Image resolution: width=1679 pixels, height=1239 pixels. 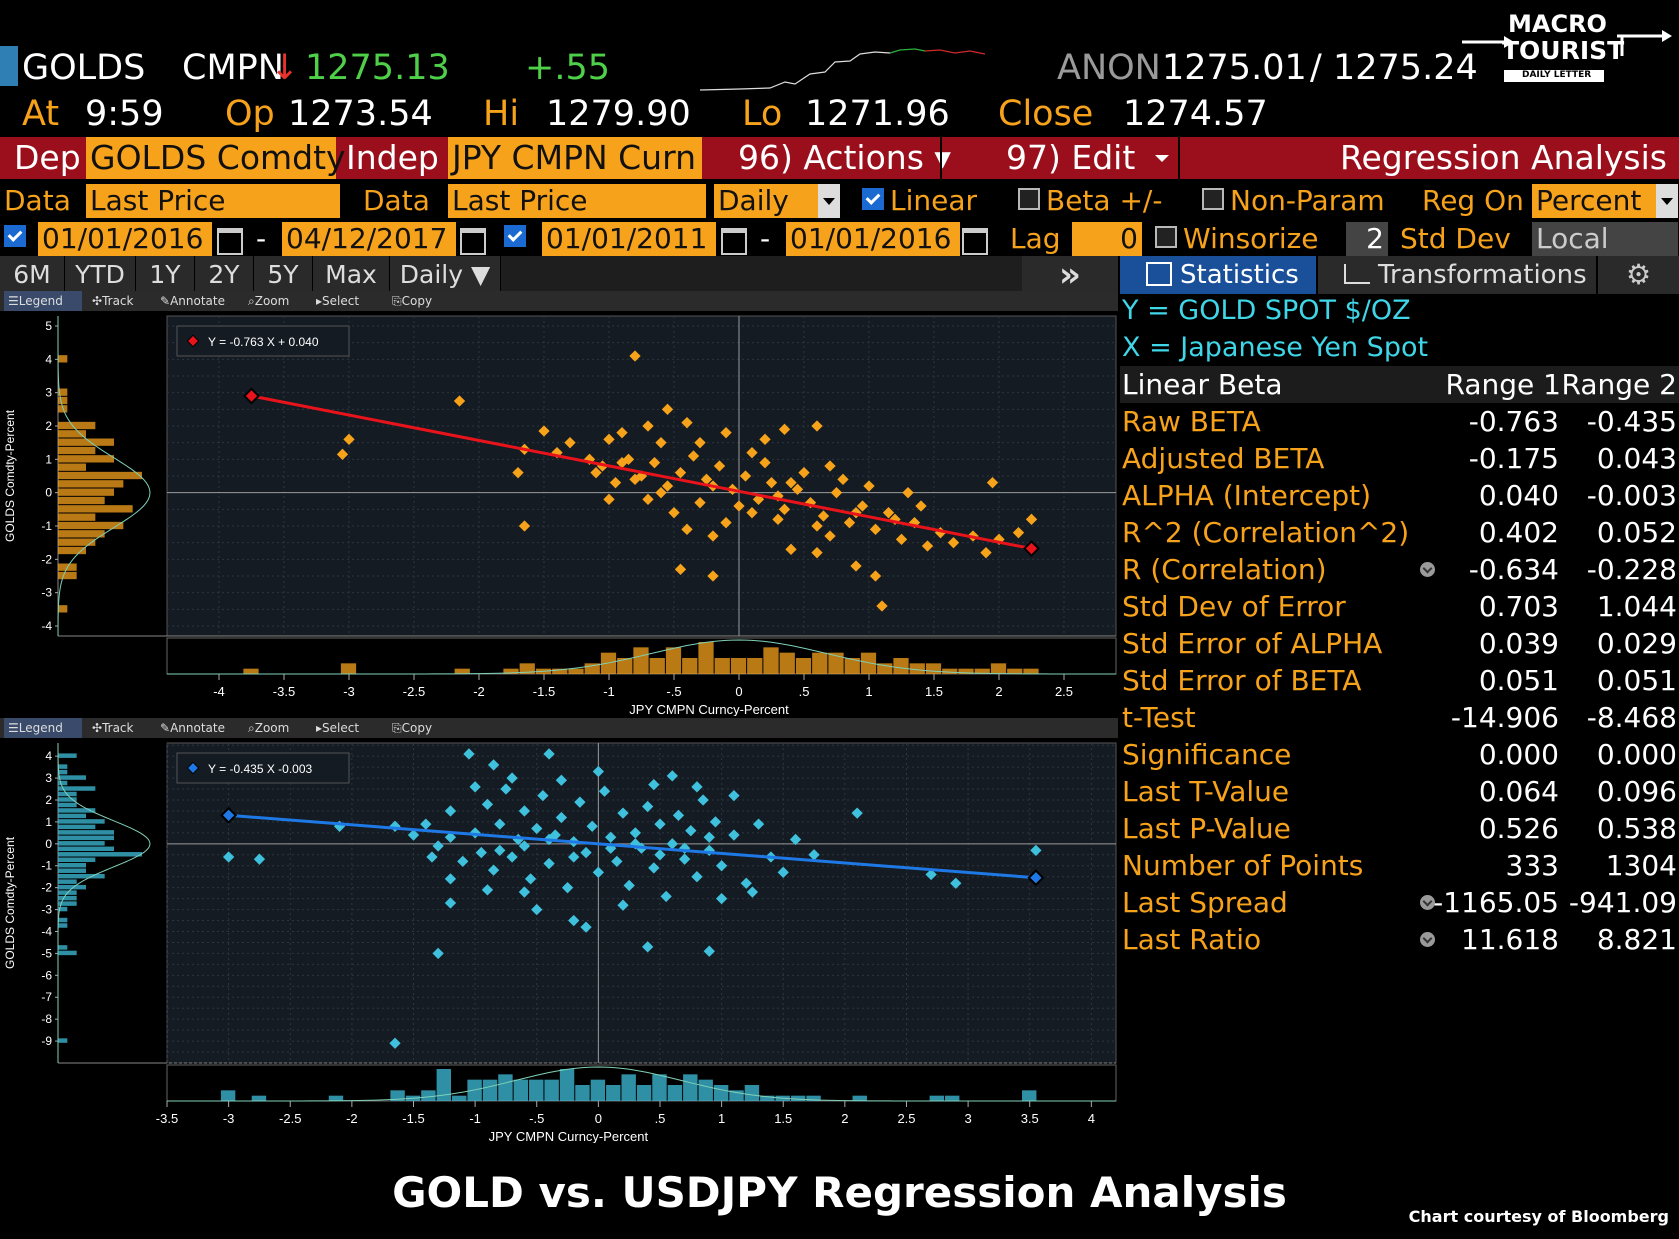 What do you see at coordinates (213, 201) in the screenshot?
I see `dep-data-field: Last Price` at bounding box center [213, 201].